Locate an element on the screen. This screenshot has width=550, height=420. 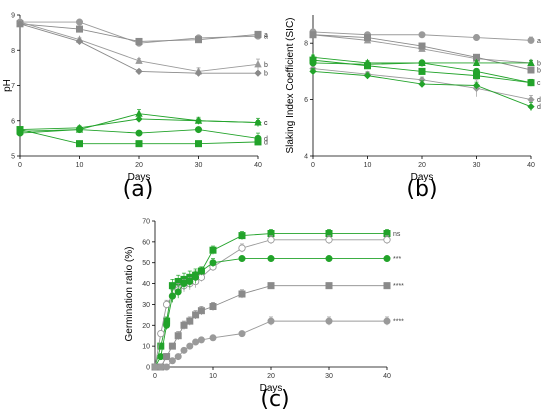
y-tick-label: 40 is located at coordinates (146, 284).